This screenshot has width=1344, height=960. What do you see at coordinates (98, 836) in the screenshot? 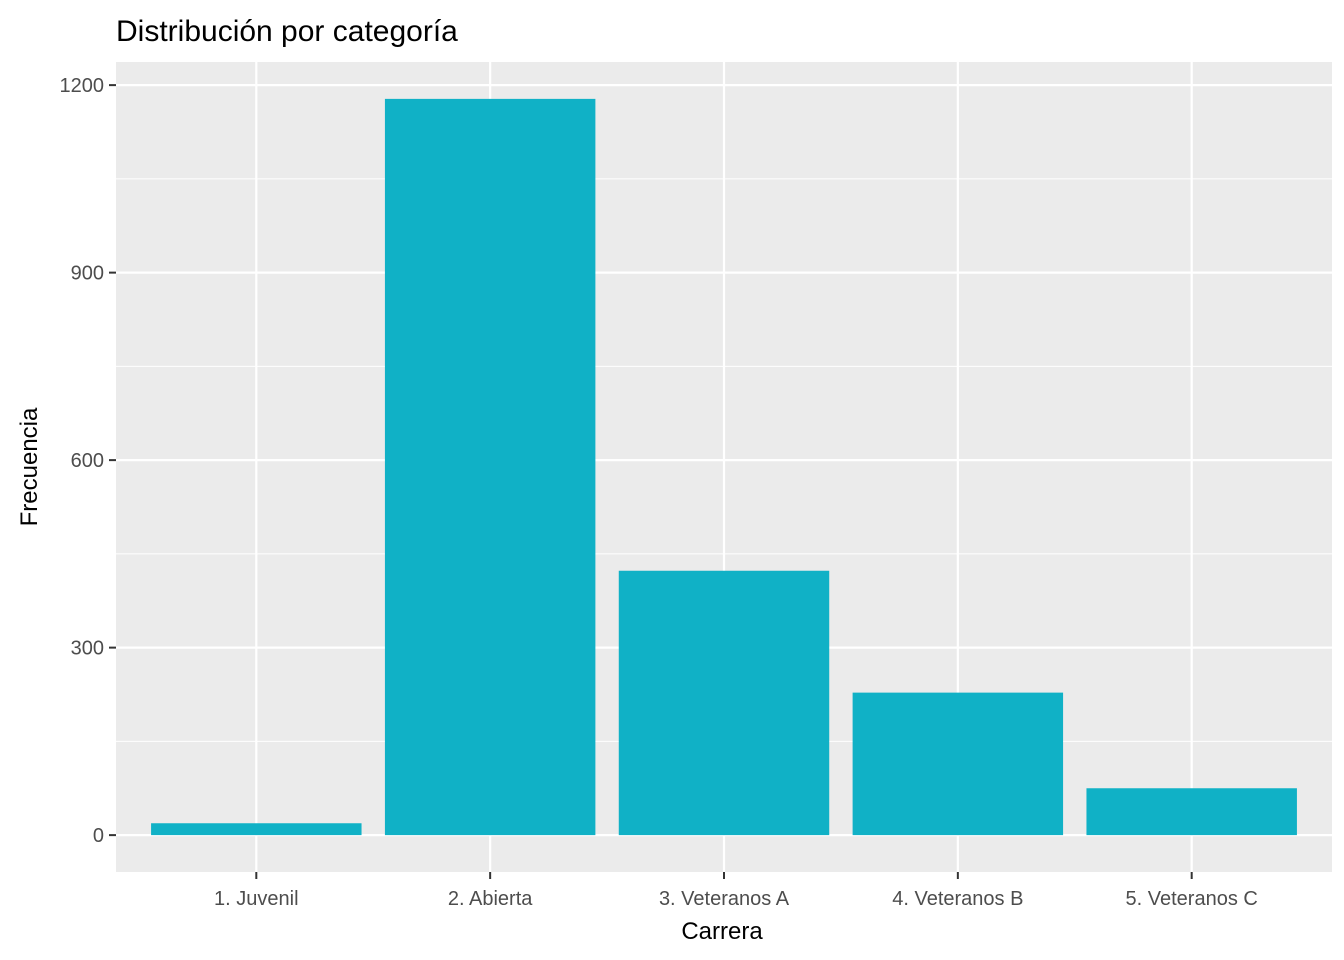
I see `y-tick-label: 0` at bounding box center [98, 836].